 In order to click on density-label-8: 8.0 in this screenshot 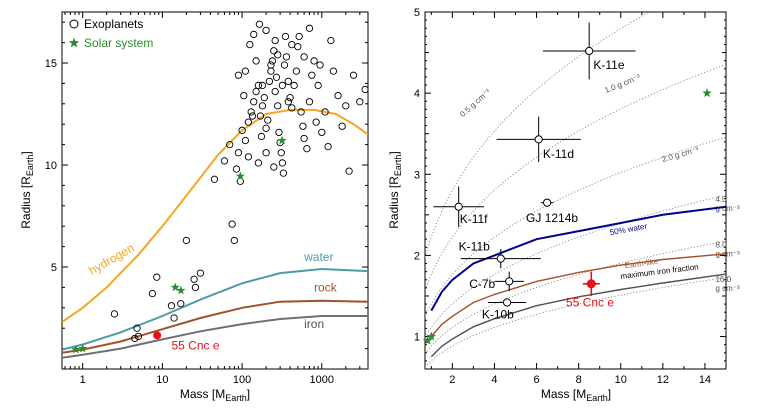, I will do `click(721, 244)`.